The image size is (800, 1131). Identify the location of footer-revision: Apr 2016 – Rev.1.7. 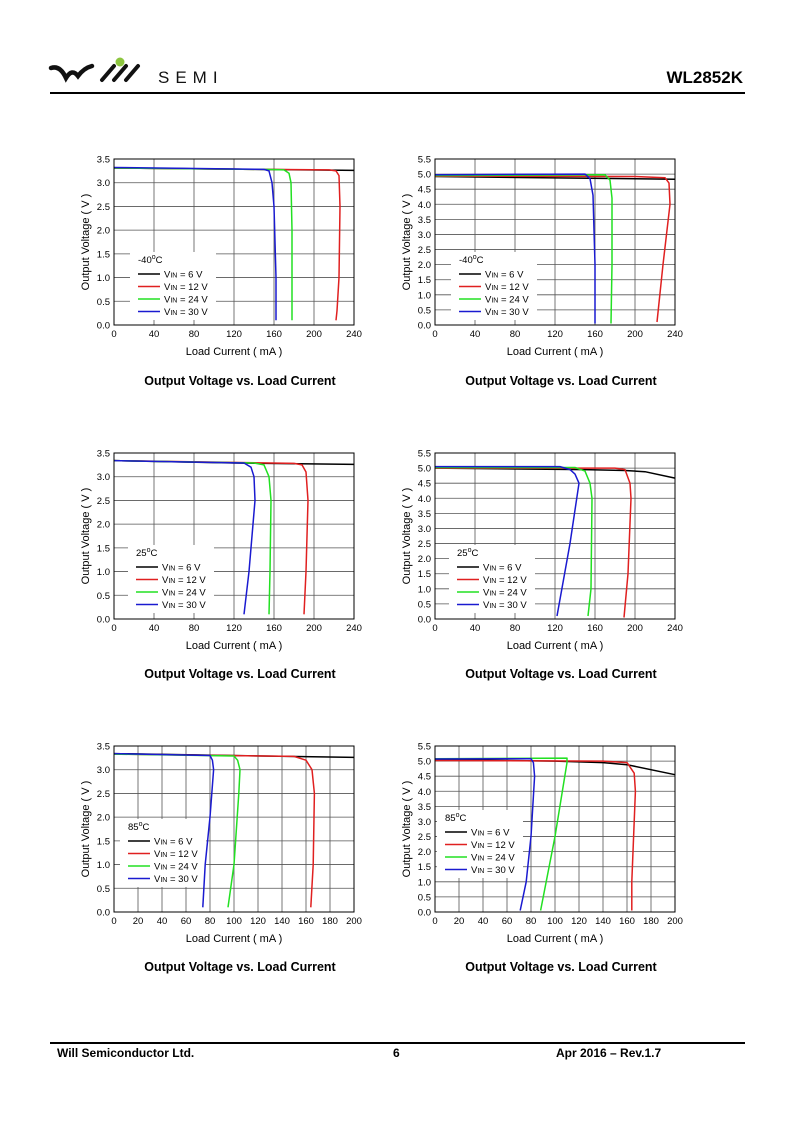
(609, 1053).